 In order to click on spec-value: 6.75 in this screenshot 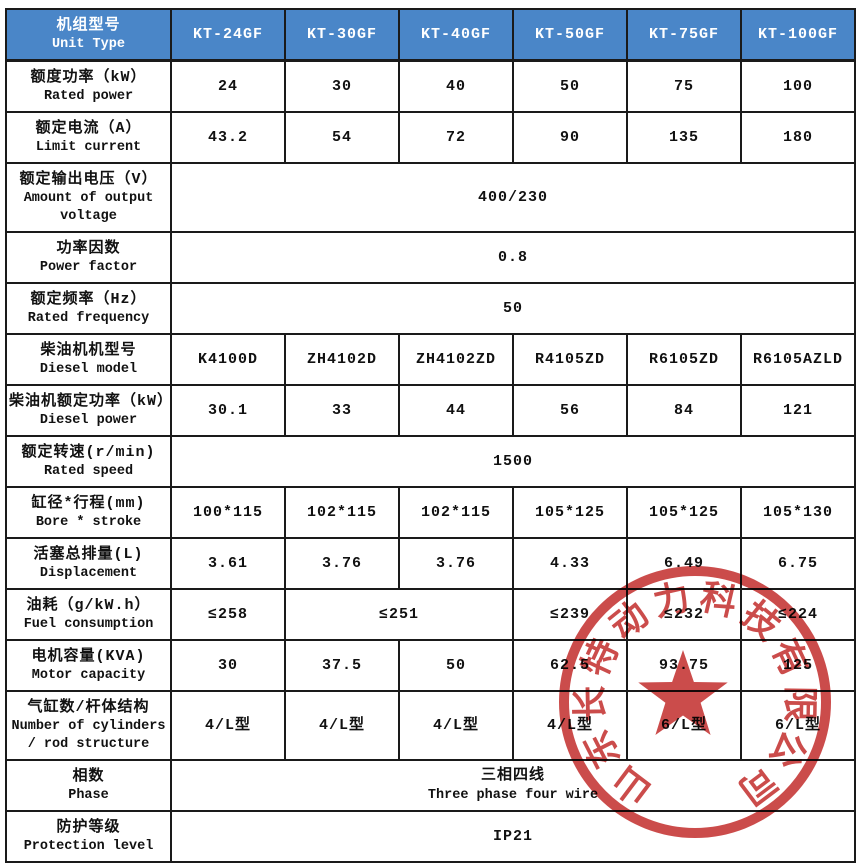, I will do `click(797, 563)`.